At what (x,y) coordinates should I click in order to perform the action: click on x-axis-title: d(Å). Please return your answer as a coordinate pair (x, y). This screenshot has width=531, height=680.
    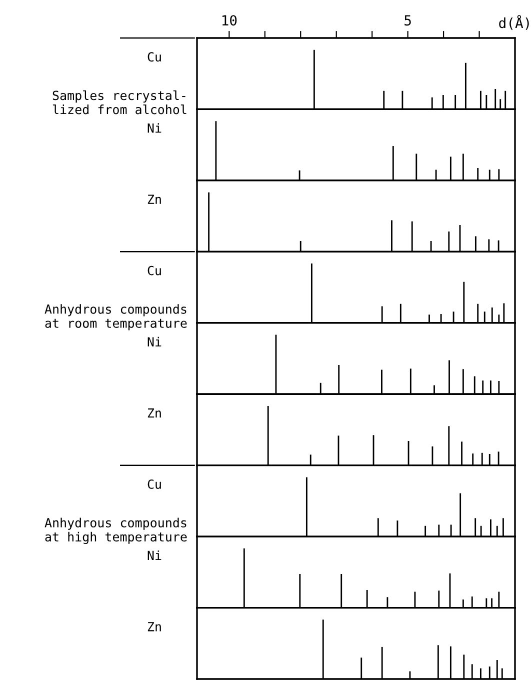
    Looking at the image, I should click on (514, 22).